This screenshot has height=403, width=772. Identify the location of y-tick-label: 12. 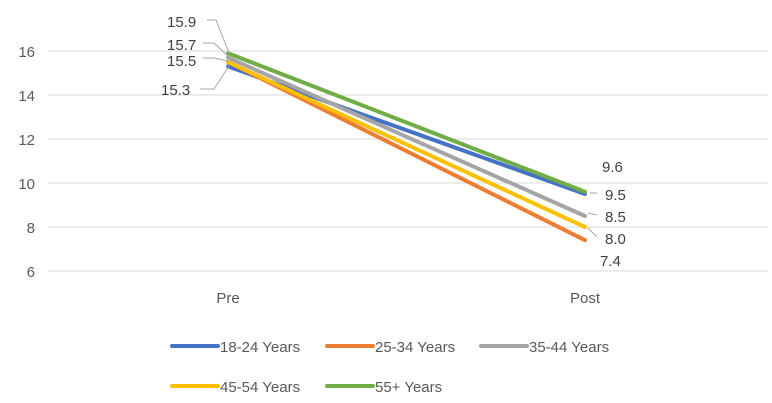
(26, 140).